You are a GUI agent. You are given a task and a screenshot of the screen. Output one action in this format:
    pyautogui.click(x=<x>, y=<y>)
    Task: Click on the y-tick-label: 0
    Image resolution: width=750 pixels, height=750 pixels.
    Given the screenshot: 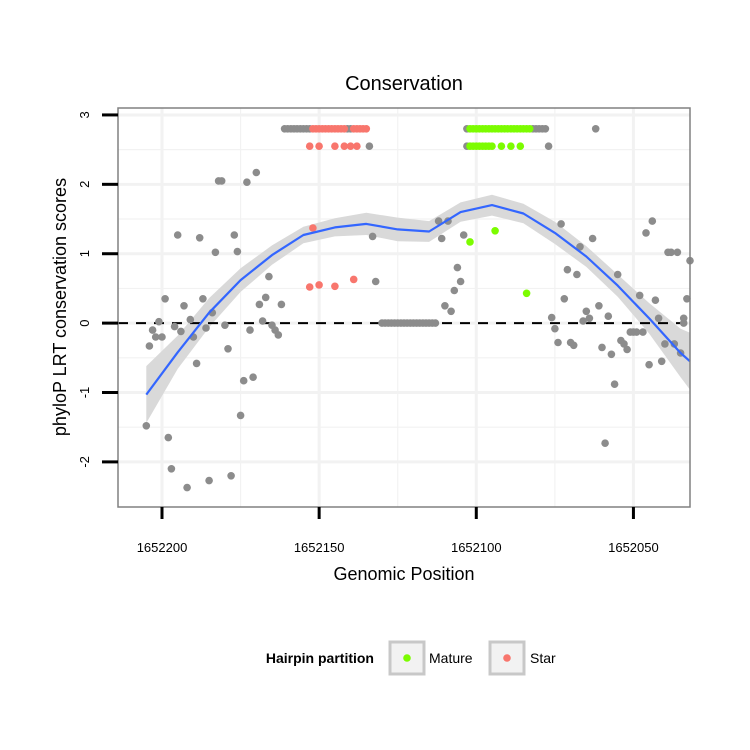 What is the action you would take?
    pyautogui.click(x=84, y=322)
    